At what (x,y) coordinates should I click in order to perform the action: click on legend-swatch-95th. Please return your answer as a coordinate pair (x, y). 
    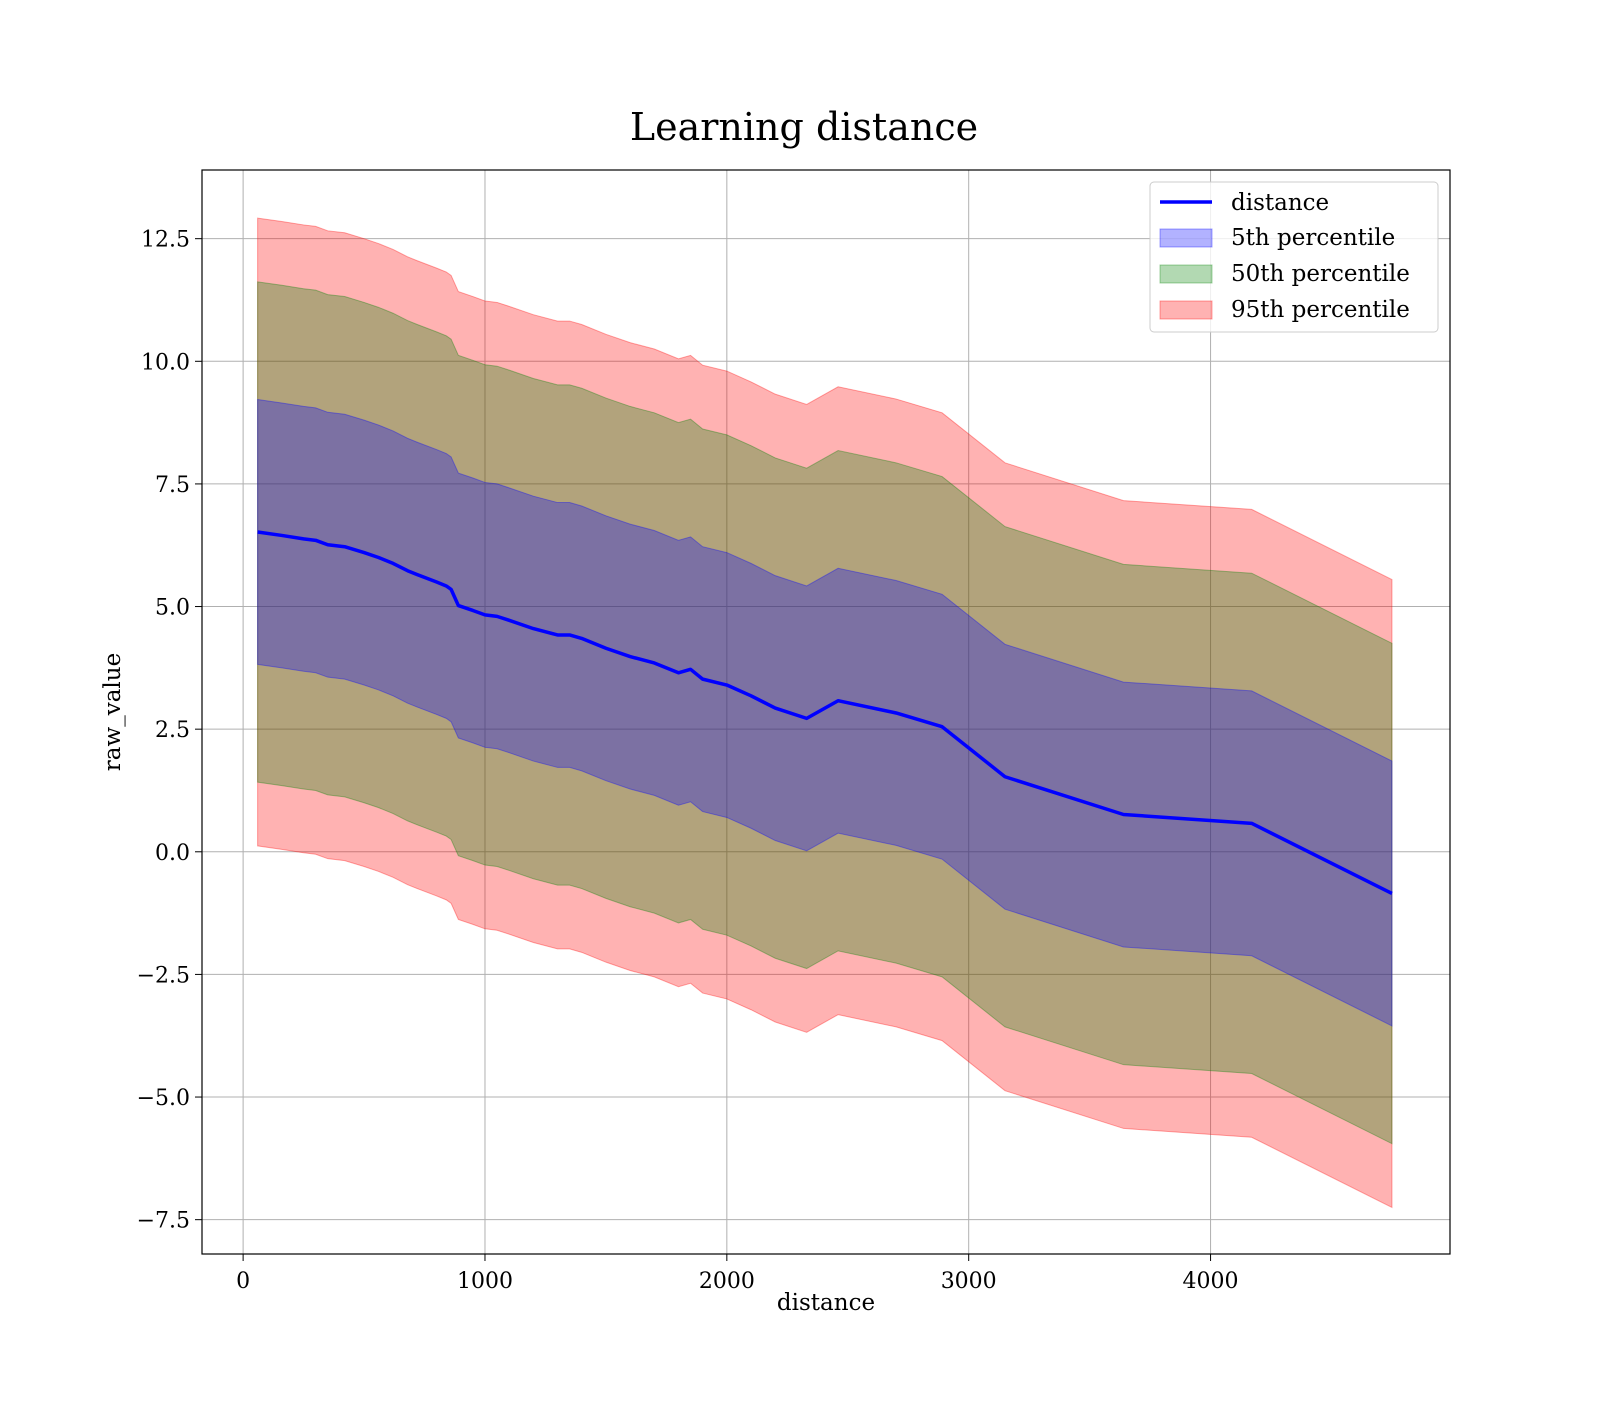
    Looking at the image, I should click on (1186, 310).